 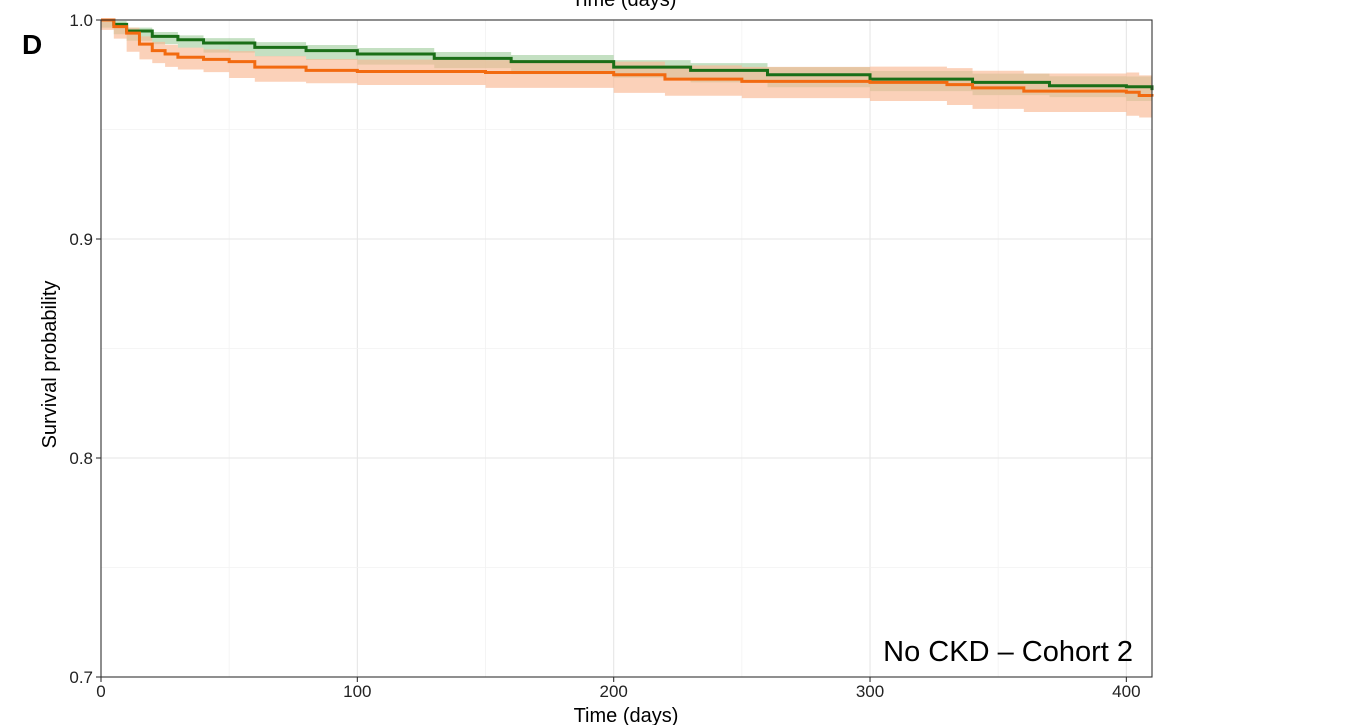 What do you see at coordinates (1126, 691) in the screenshot?
I see `x-tick-label: 400` at bounding box center [1126, 691].